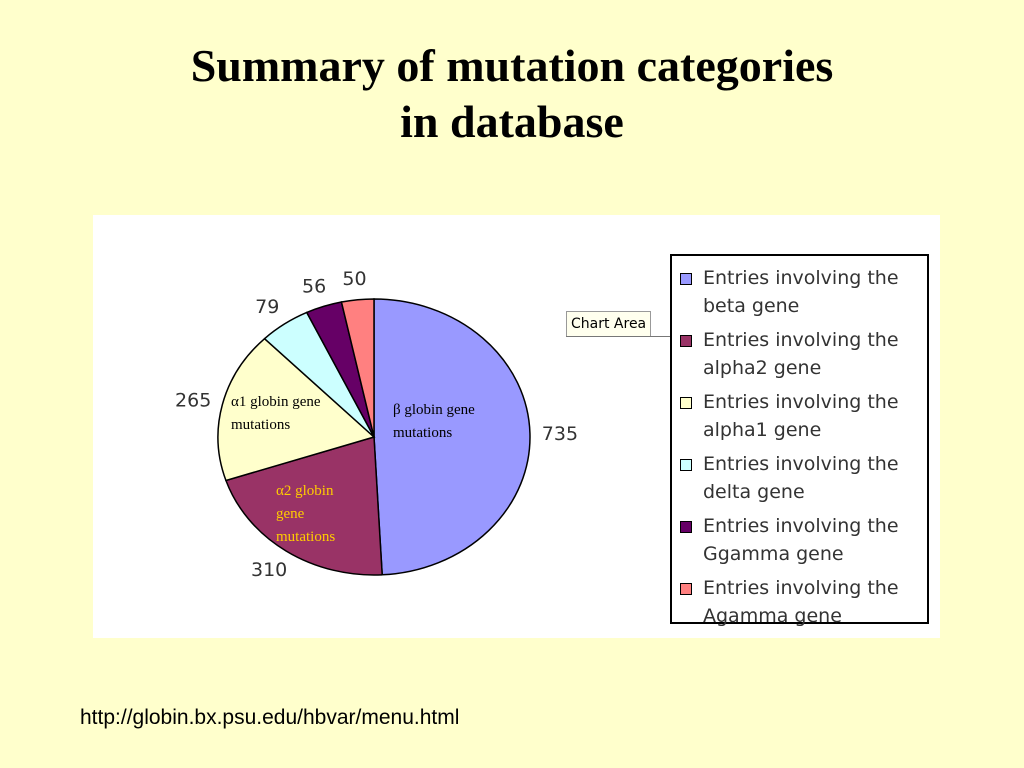 This screenshot has height=768, width=1024. What do you see at coordinates (560, 434) in the screenshot?
I see `slice-value-label-0: 735` at bounding box center [560, 434].